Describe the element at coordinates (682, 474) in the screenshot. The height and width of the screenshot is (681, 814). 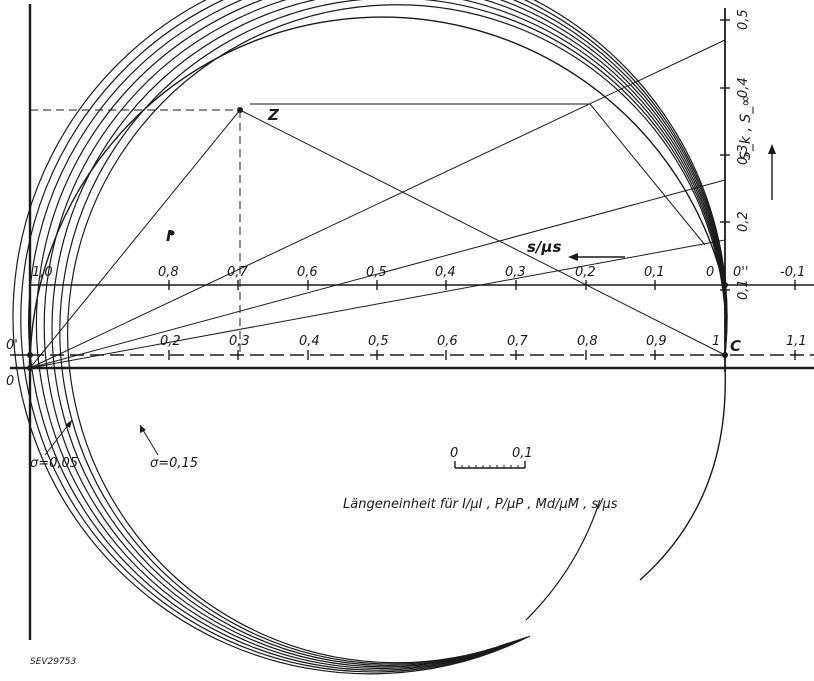
I see `lower-closing-arc` at that location.